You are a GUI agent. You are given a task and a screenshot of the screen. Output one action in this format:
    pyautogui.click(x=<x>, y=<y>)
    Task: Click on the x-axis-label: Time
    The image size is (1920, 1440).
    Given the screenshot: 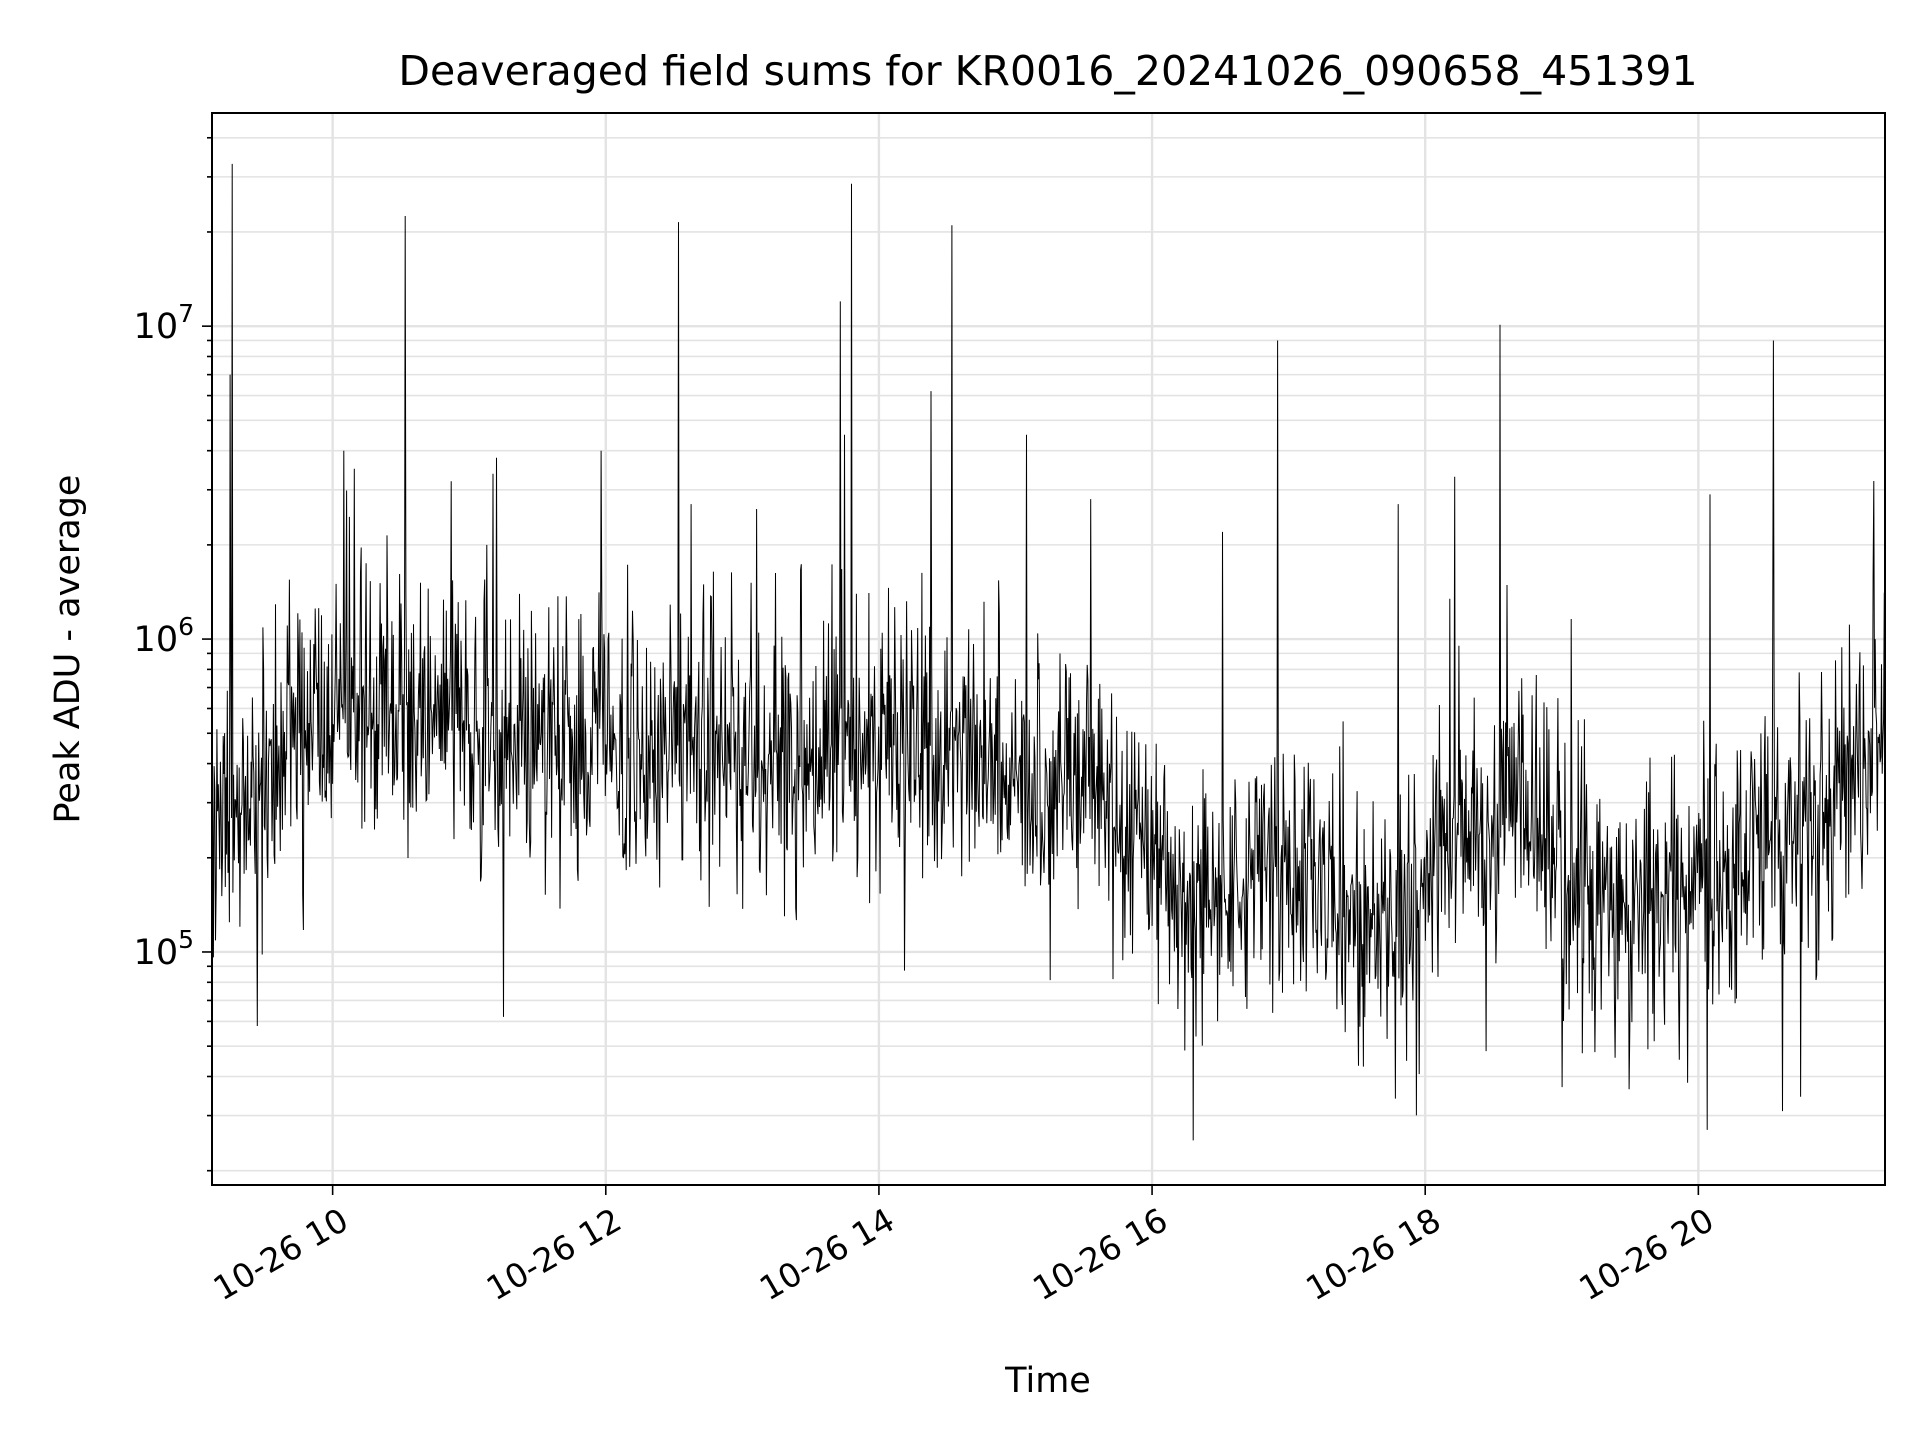 What is the action you would take?
    pyautogui.click(x=1047, y=1381)
    